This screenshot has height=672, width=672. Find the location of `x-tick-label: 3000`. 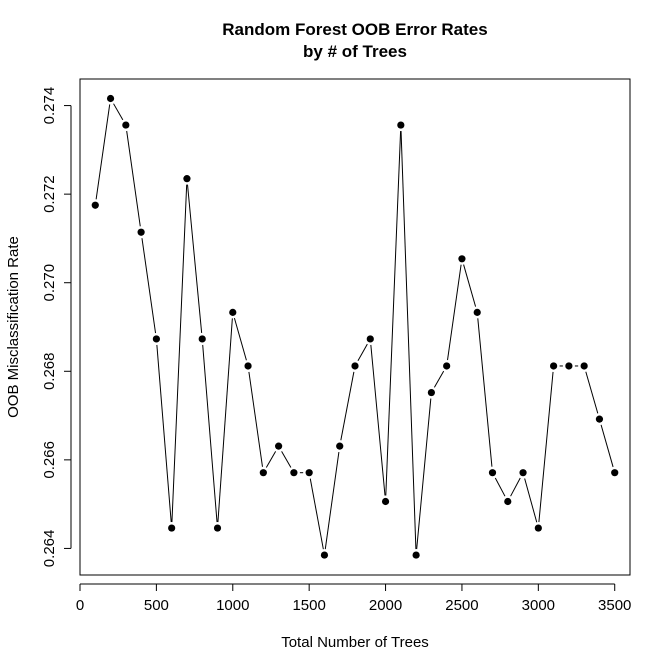

x-tick-label: 3000 is located at coordinates (538, 605).